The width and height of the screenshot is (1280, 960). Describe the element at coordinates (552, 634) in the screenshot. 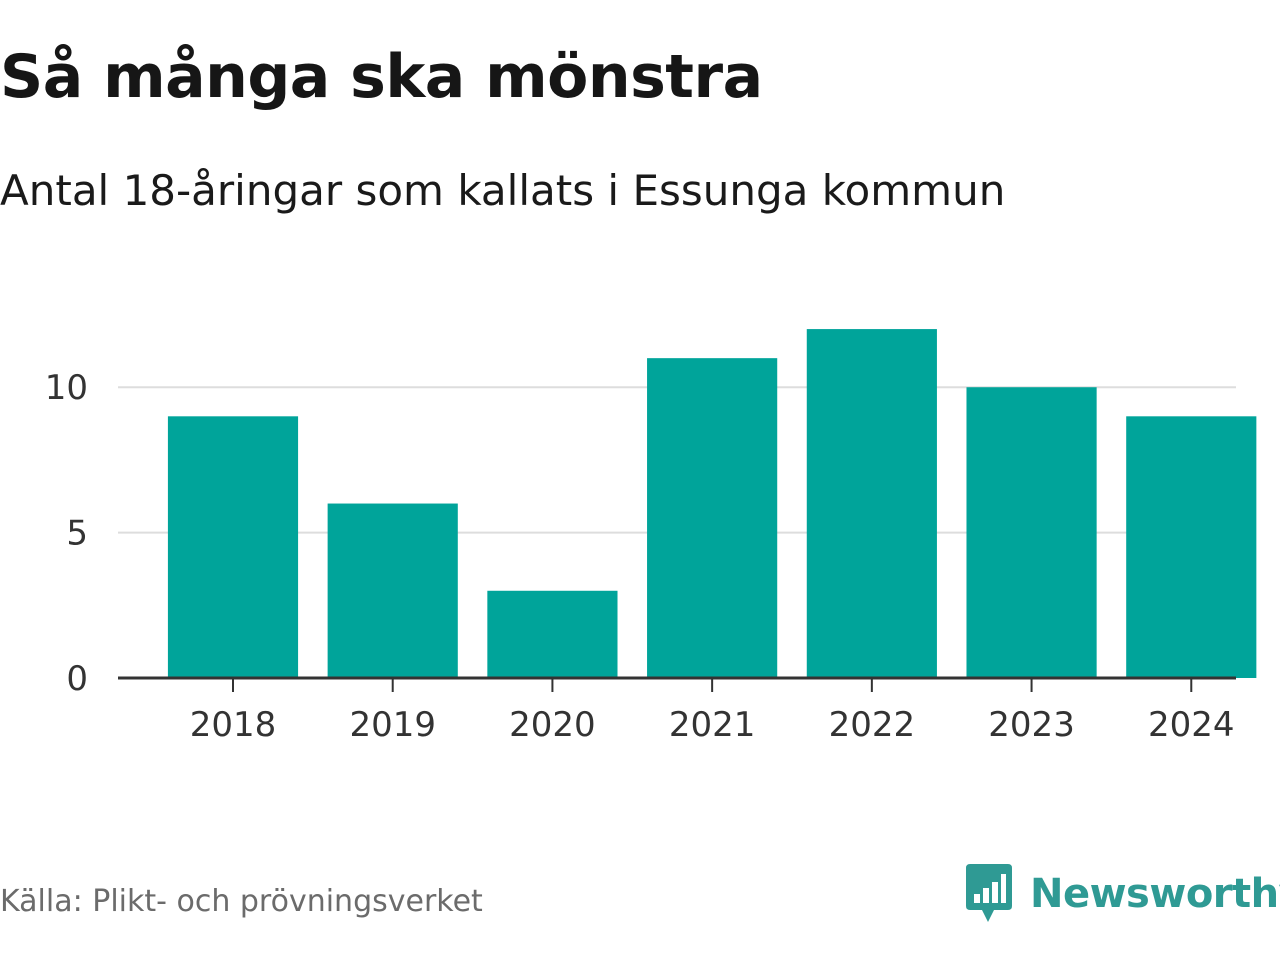

I see `bar-2020` at that location.